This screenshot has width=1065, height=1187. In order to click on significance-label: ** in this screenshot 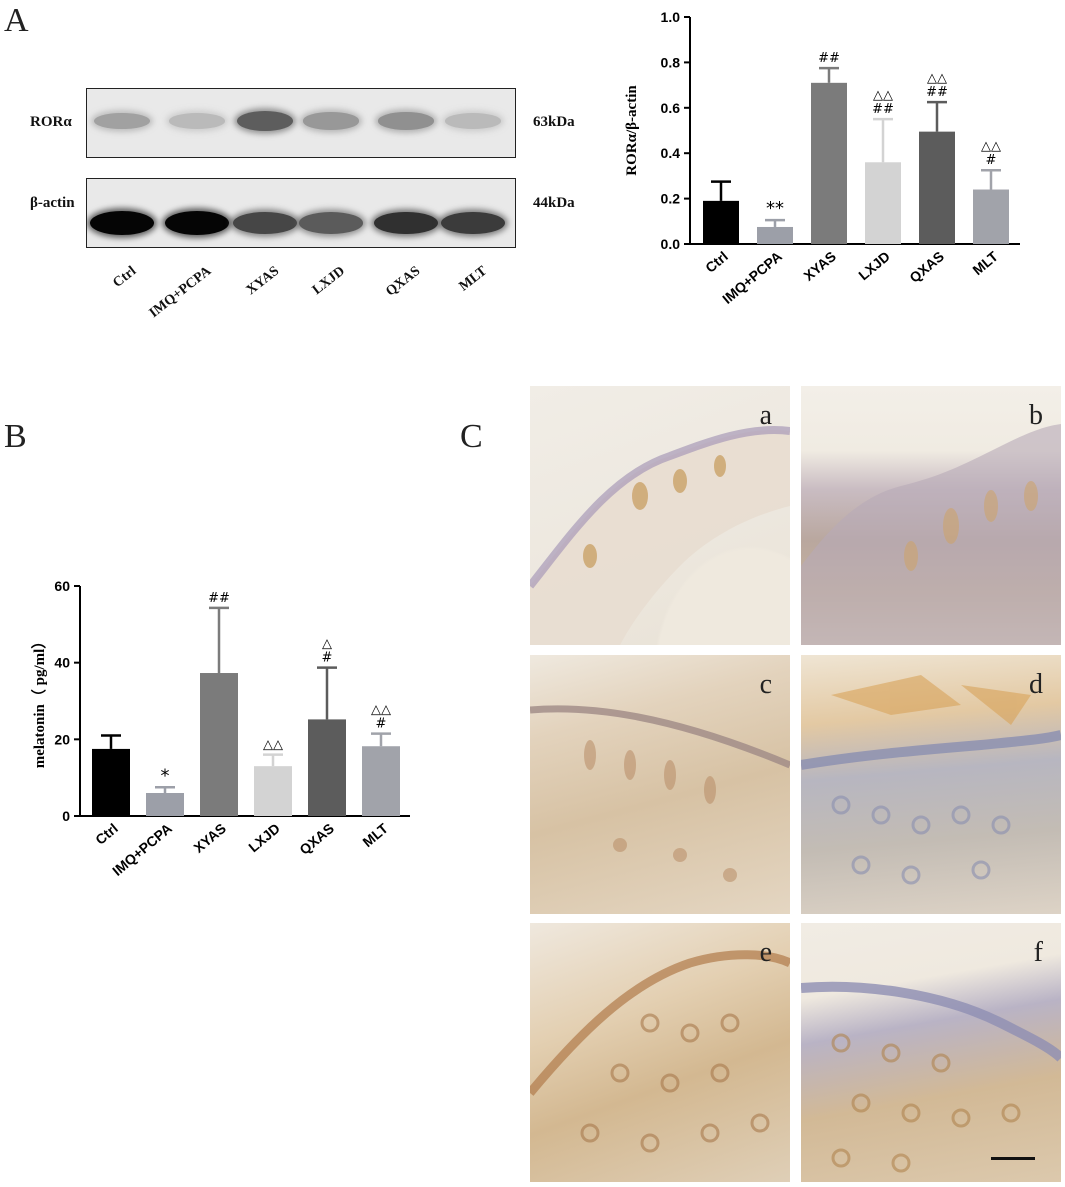, I will do `click(775, 208)`.